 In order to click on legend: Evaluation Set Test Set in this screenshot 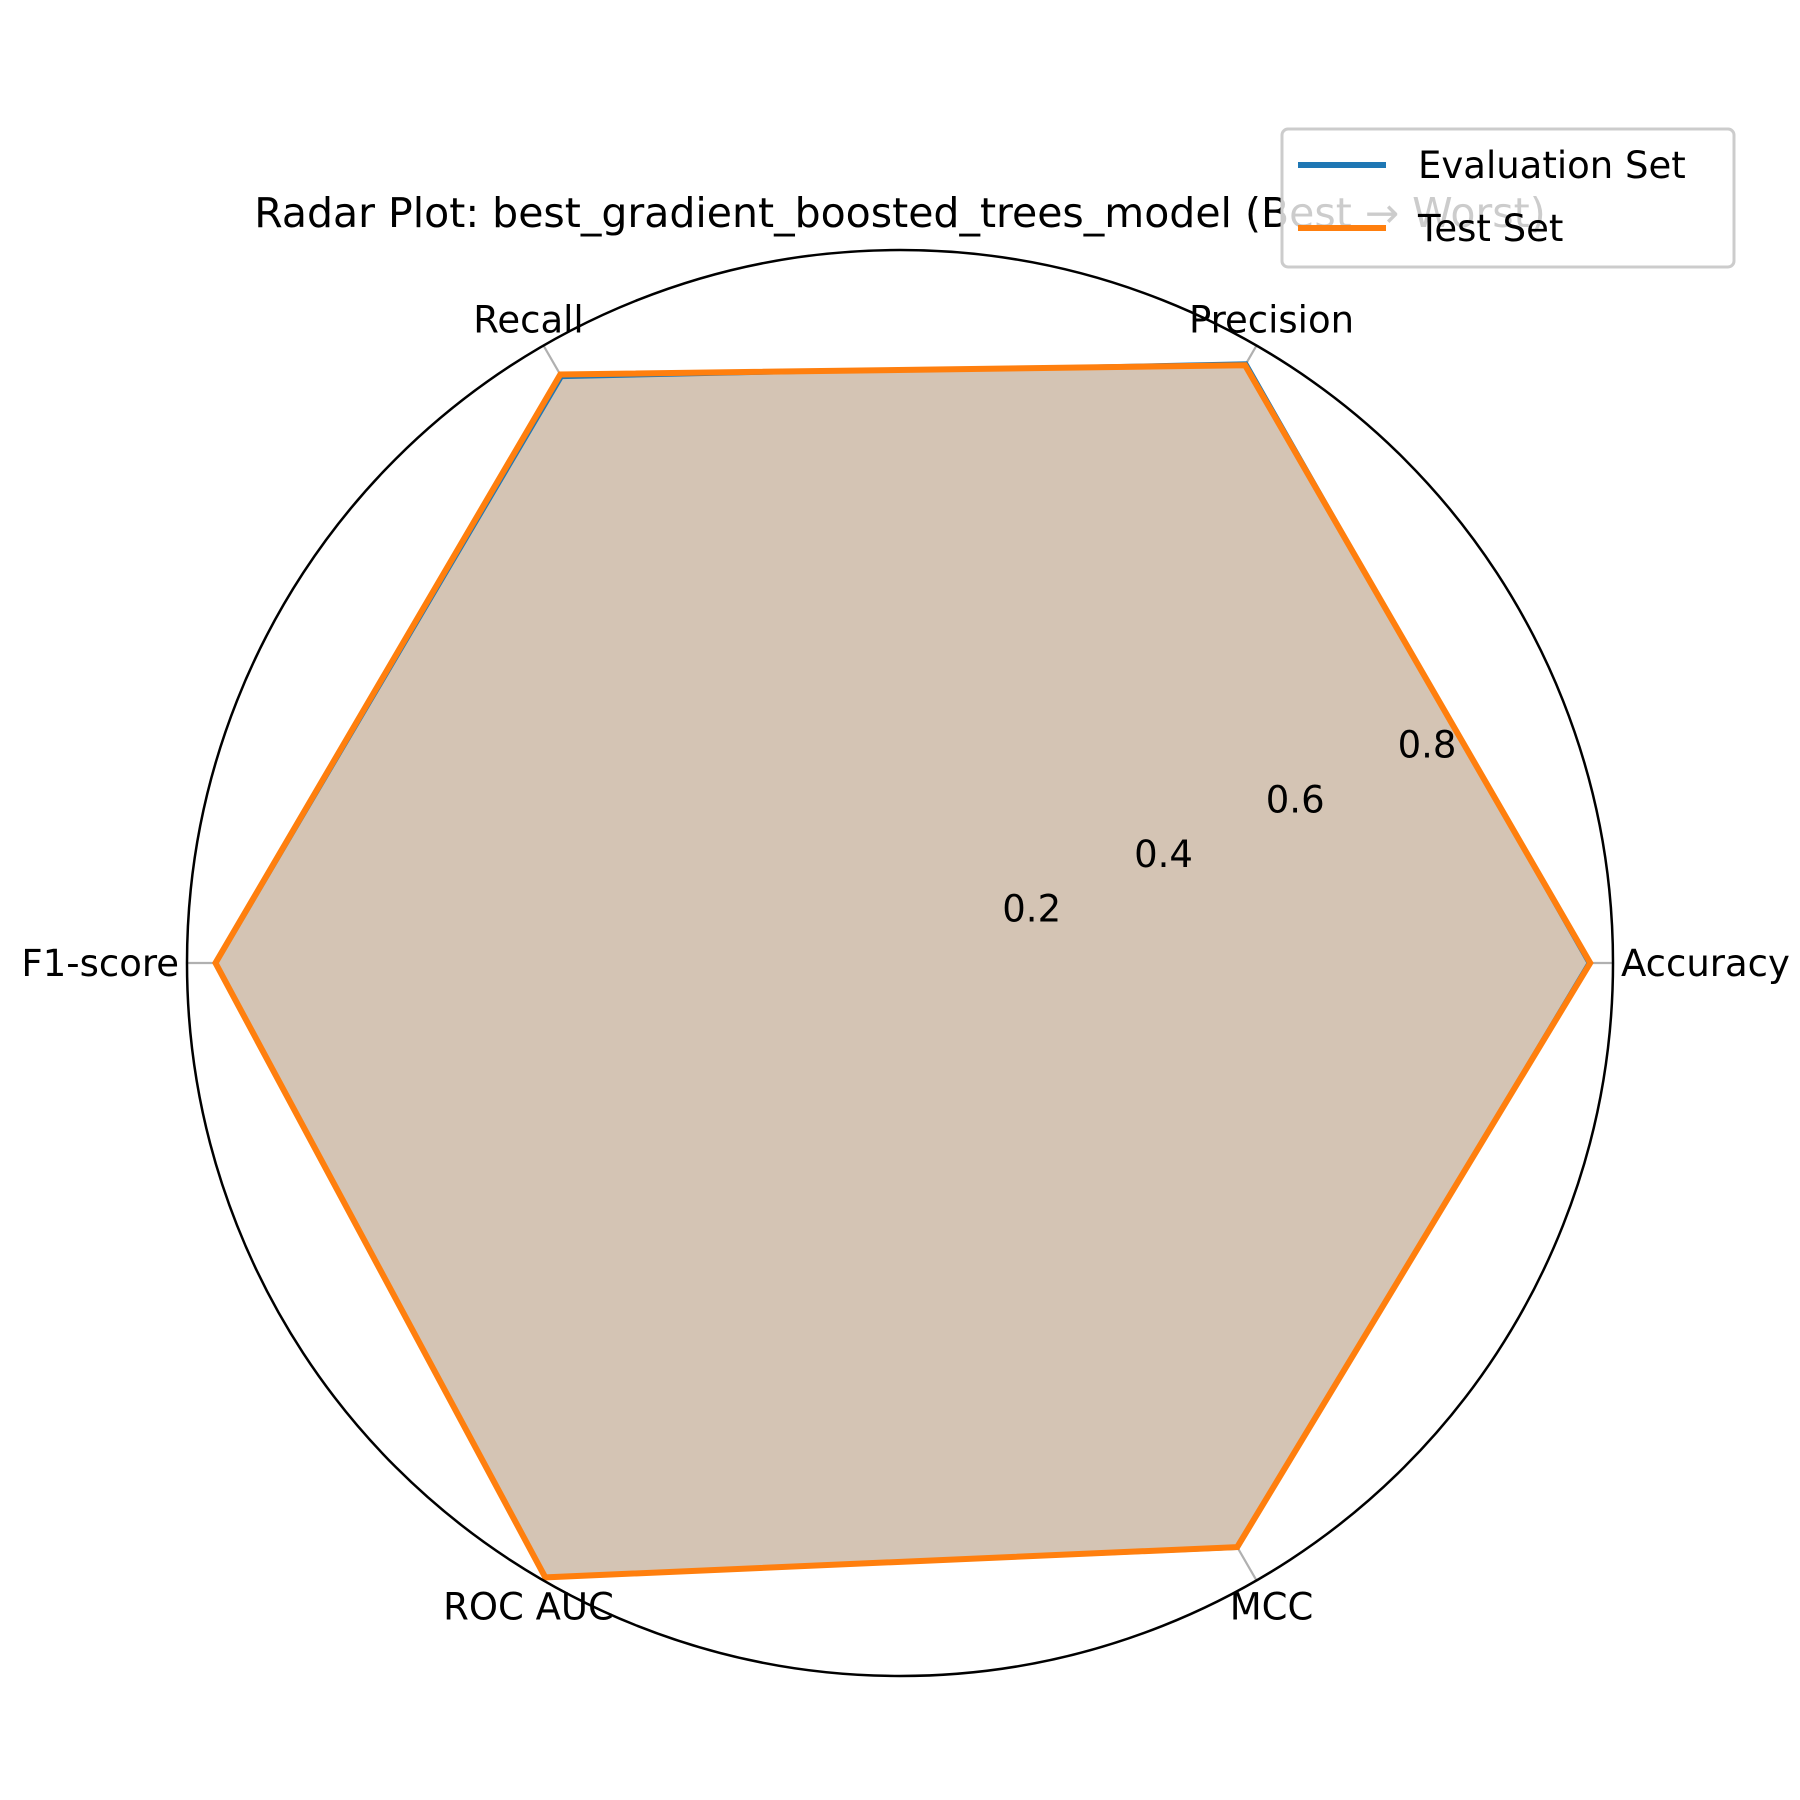, I will do `click(1508, 198)`.